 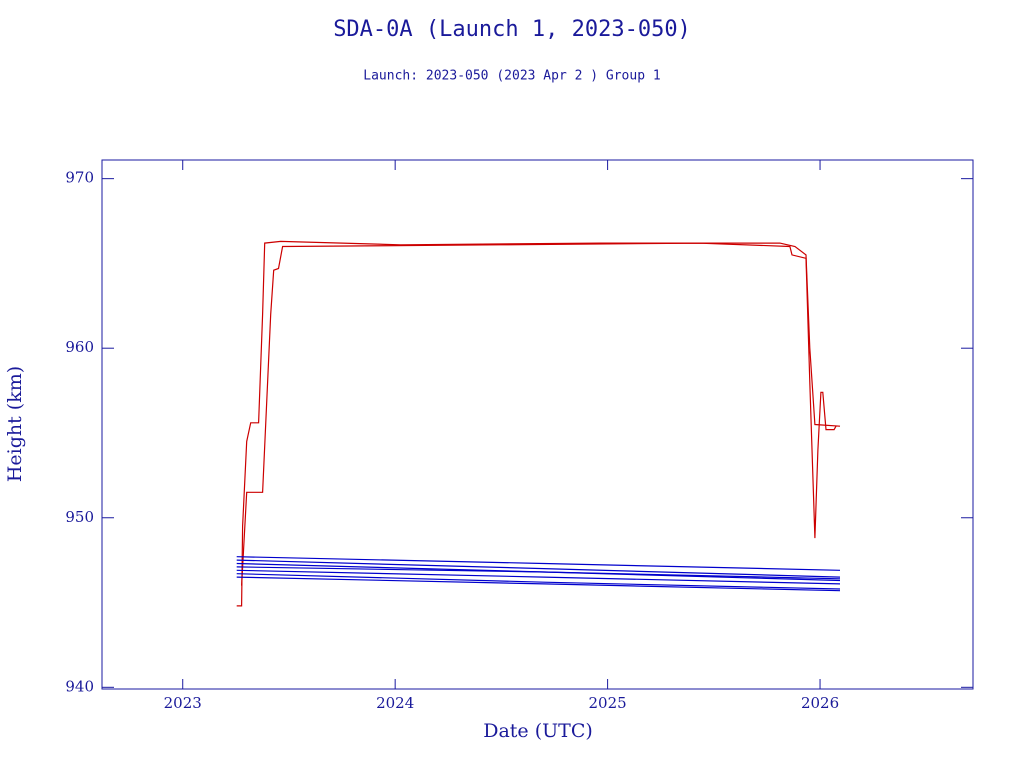 I want to click on y-tick-label: 960, so click(x=79, y=347).